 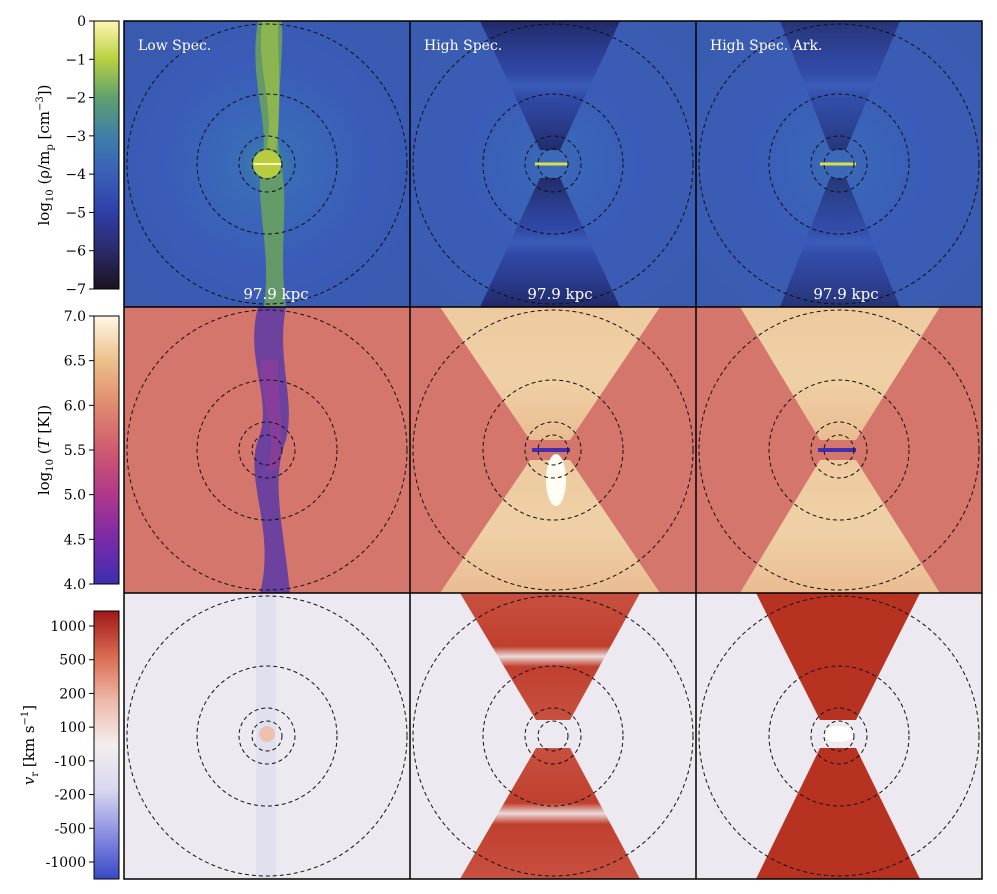 I want to click on panel-velocity-ark, so click(x=839, y=736).